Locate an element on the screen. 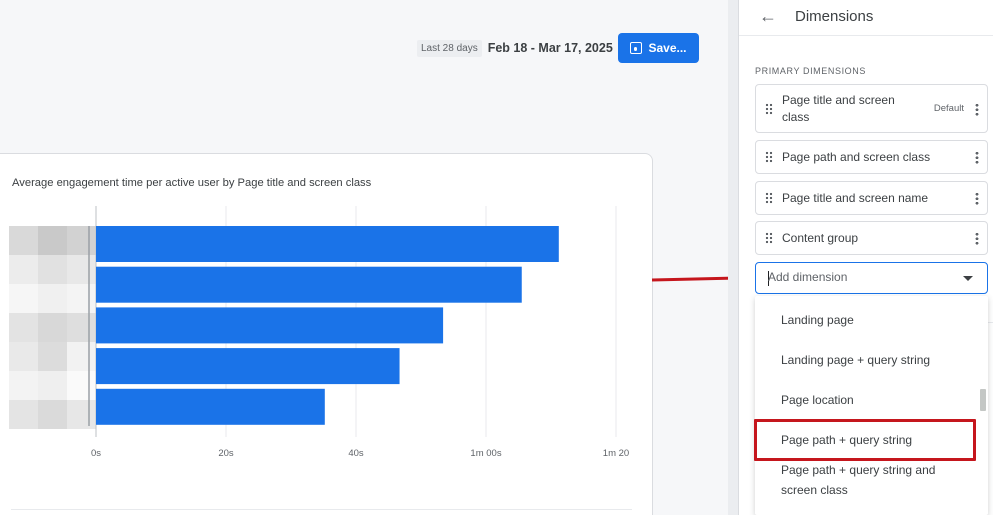 The image size is (993, 515). dropdown-scrollbar is located at coordinates (983, 400).